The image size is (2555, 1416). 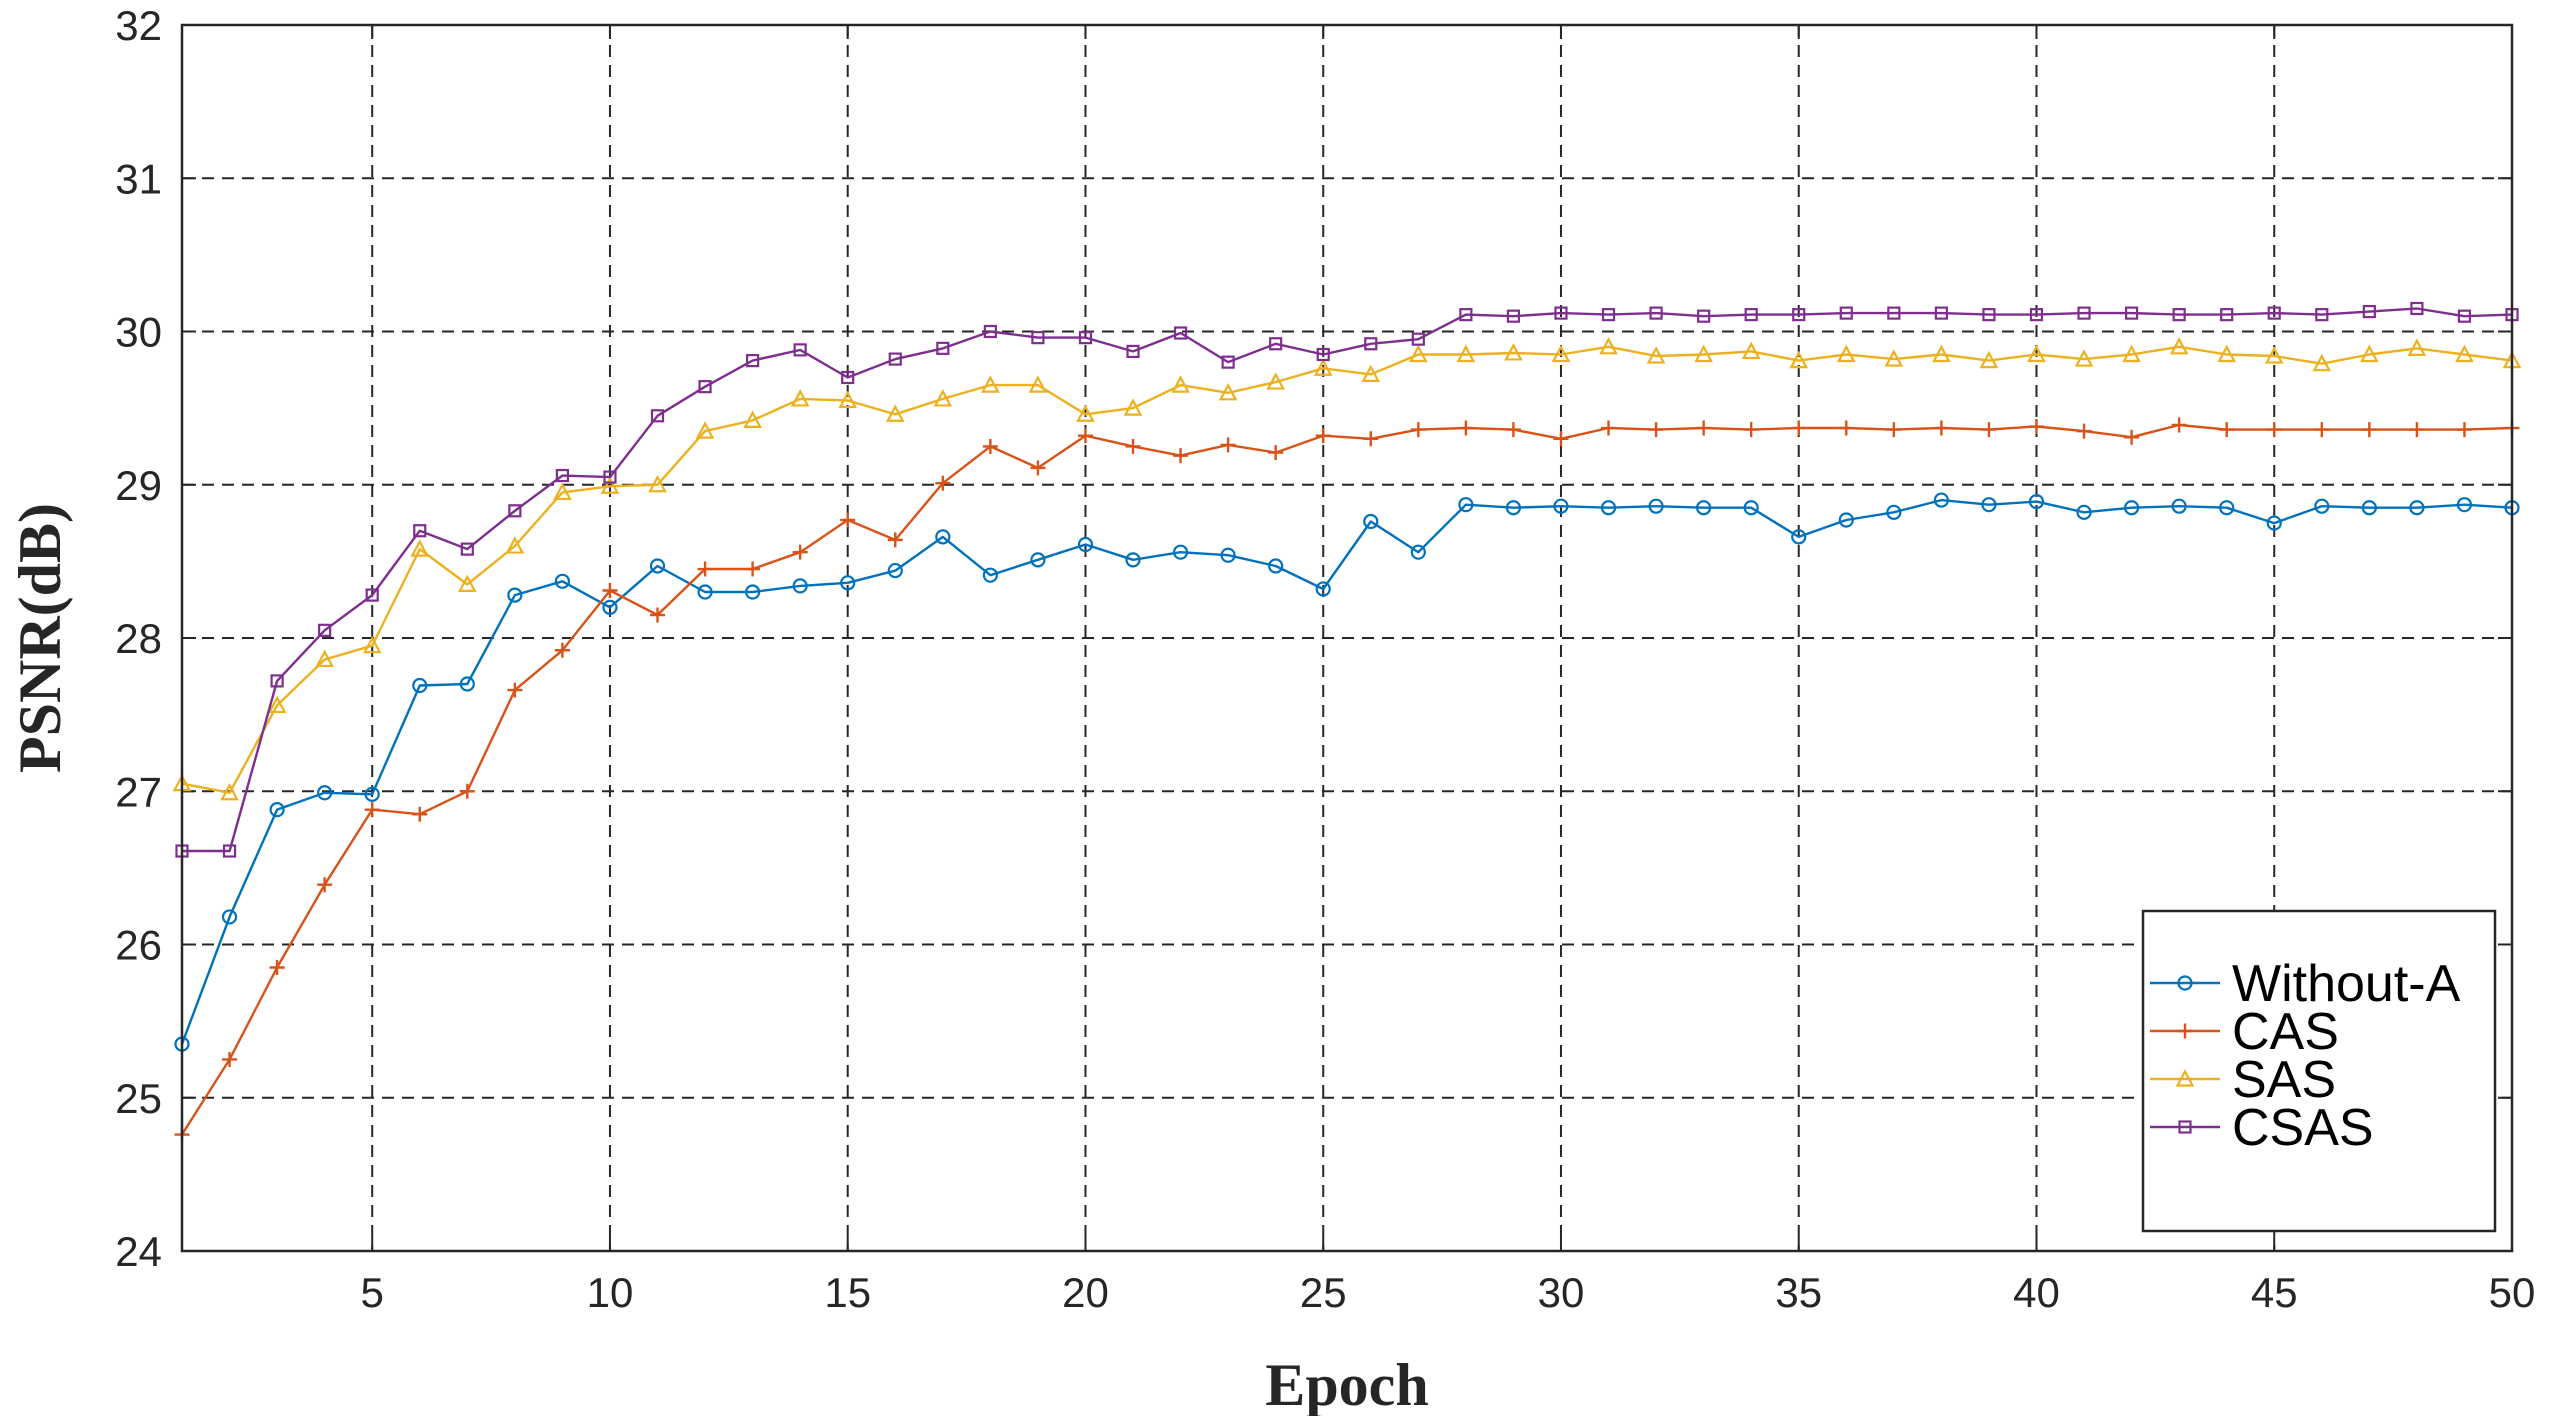 I want to click on x-tick-label: 30, so click(x=1561, y=1292).